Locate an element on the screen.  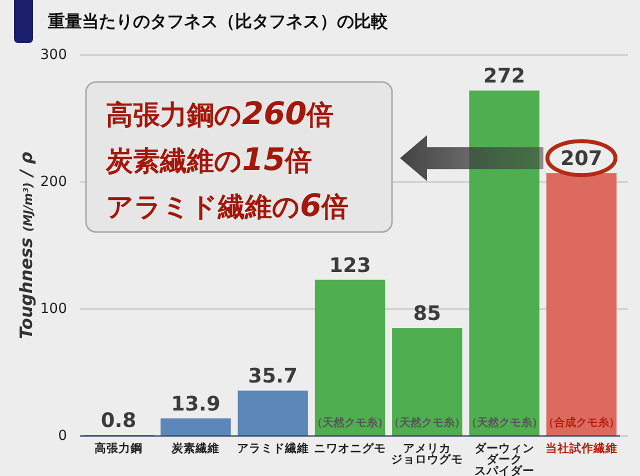
x-tick-label: ニワオニグモ is located at coordinates (350, 448).